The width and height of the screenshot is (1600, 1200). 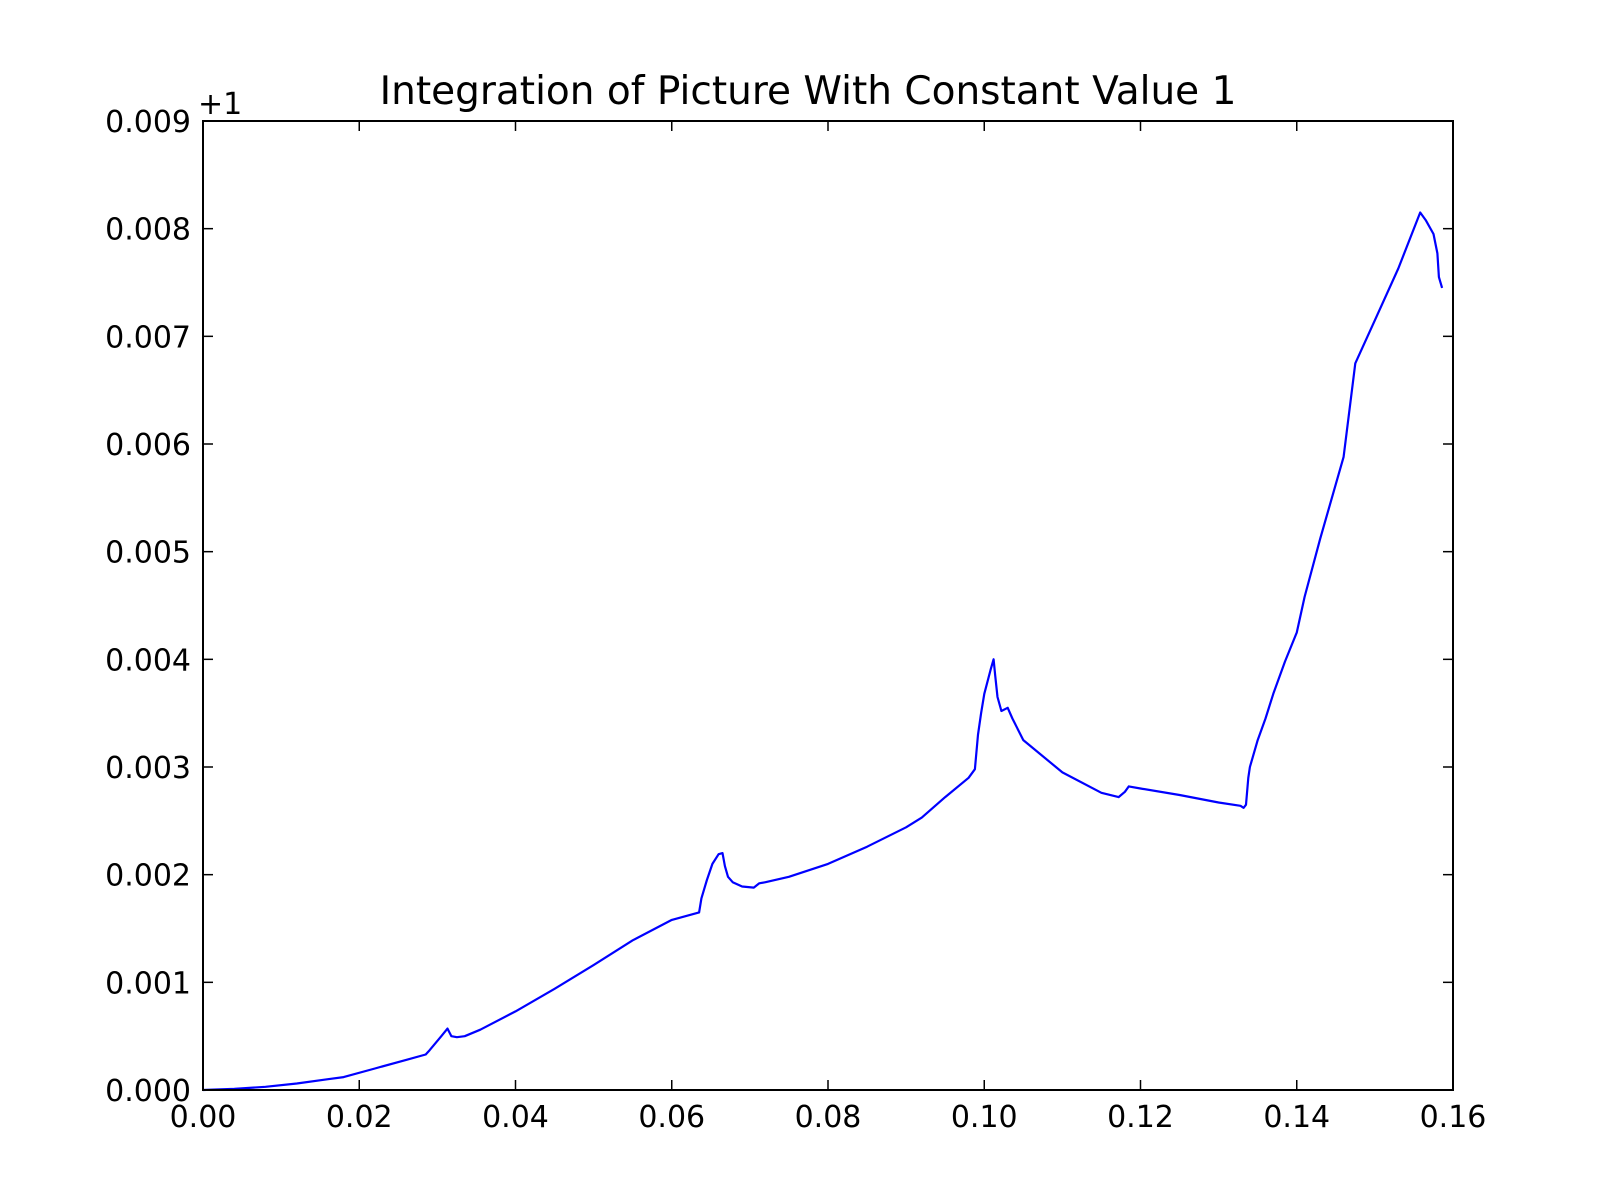 What do you see at coordinates (148, 1091) in the screenshot?
I see `y-tick-label: 0.000` at bounding box center [148, 1091].